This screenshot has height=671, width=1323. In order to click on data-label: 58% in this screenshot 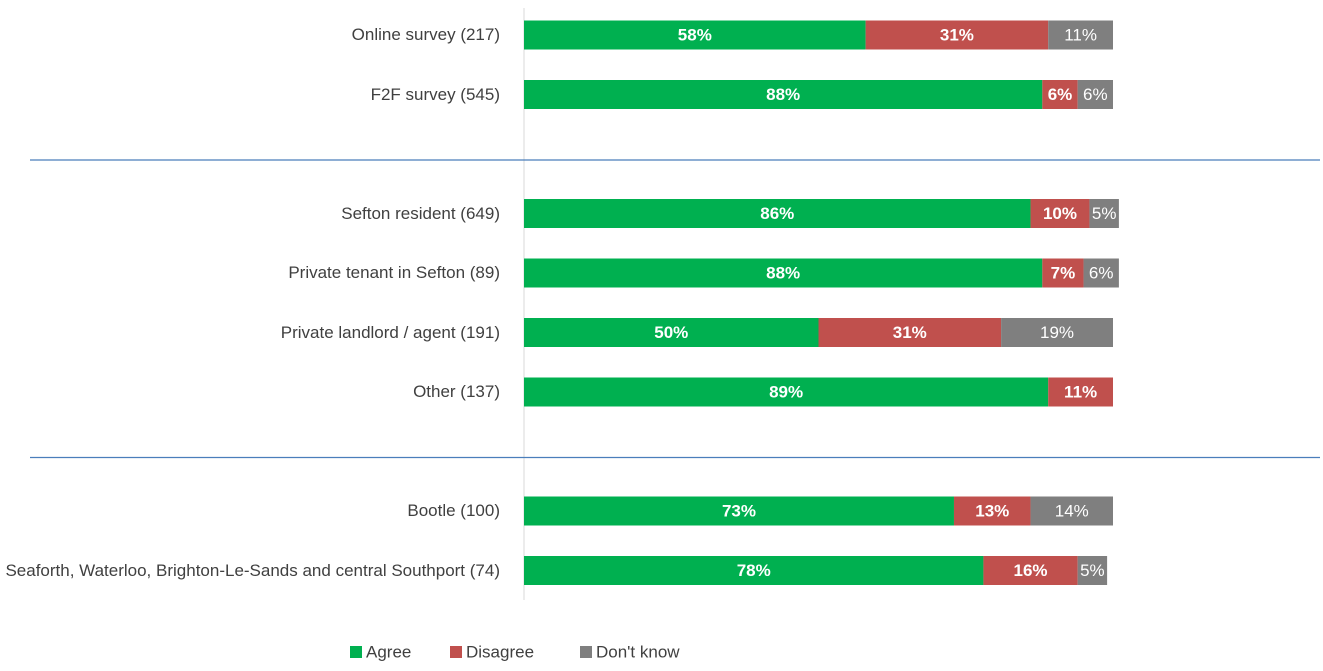, I will do `click(695, 34)`.